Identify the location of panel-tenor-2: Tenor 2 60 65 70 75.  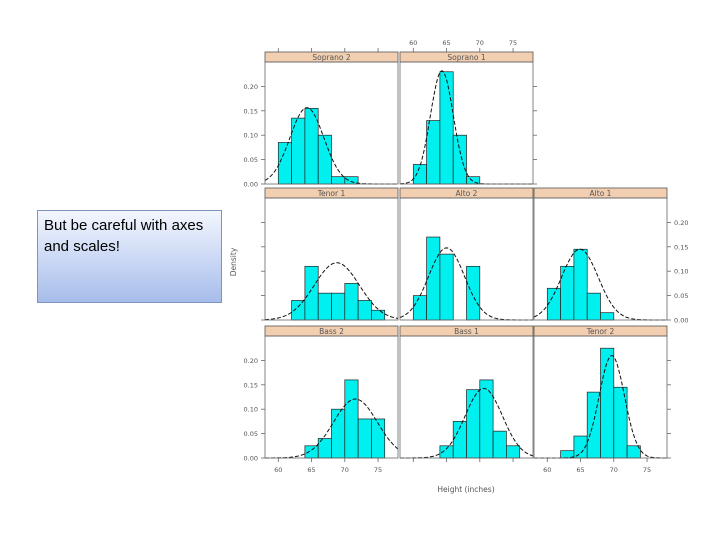
(602, 399).